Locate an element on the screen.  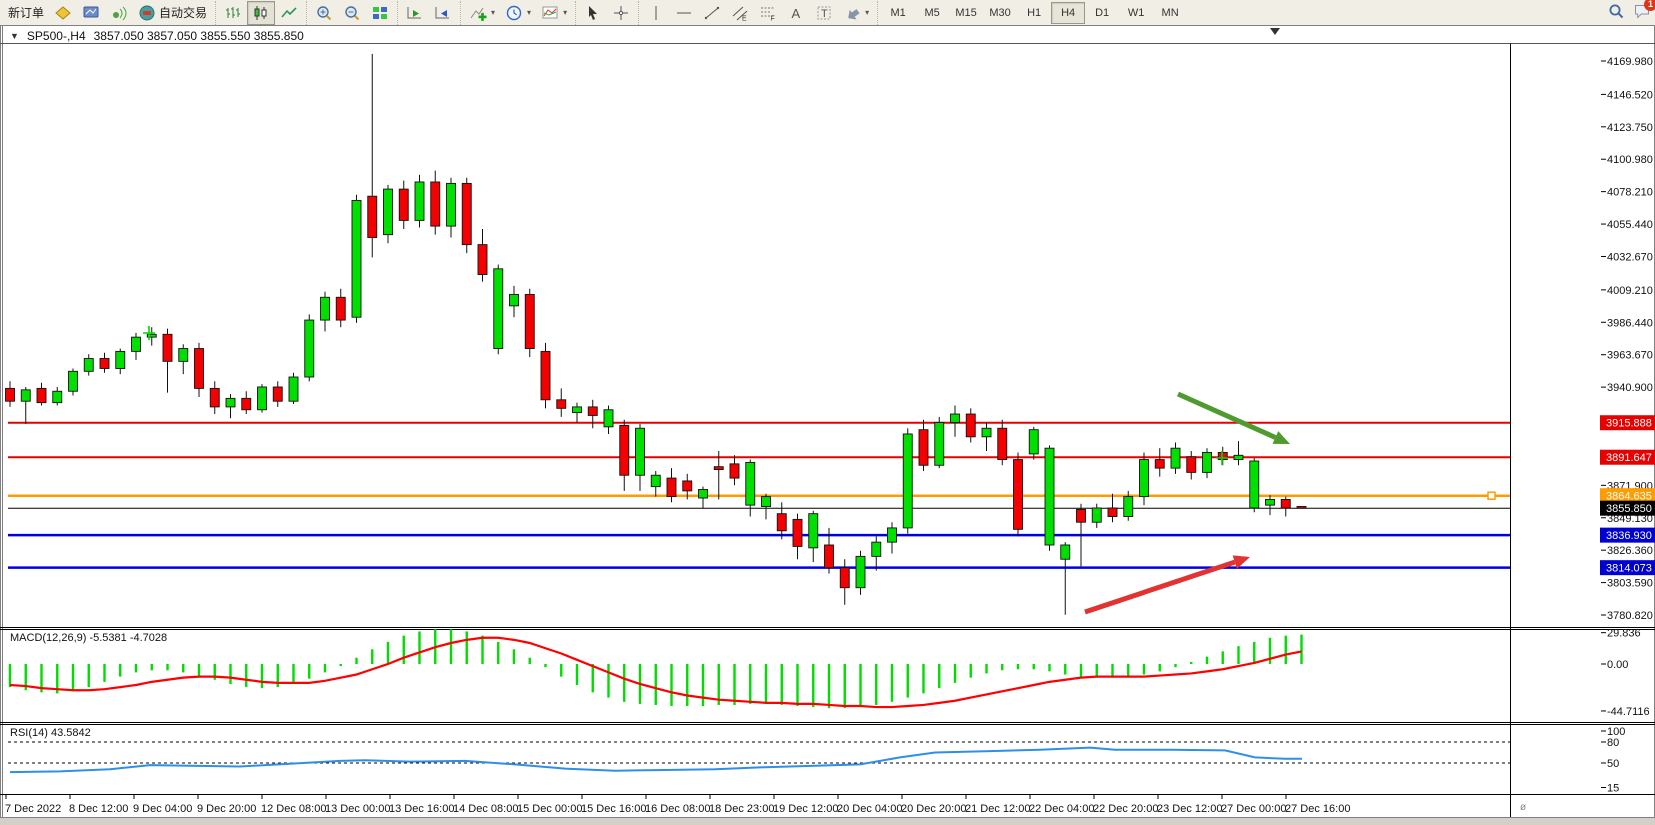
auto-scroll-icon is located at coordinates (415, 13).